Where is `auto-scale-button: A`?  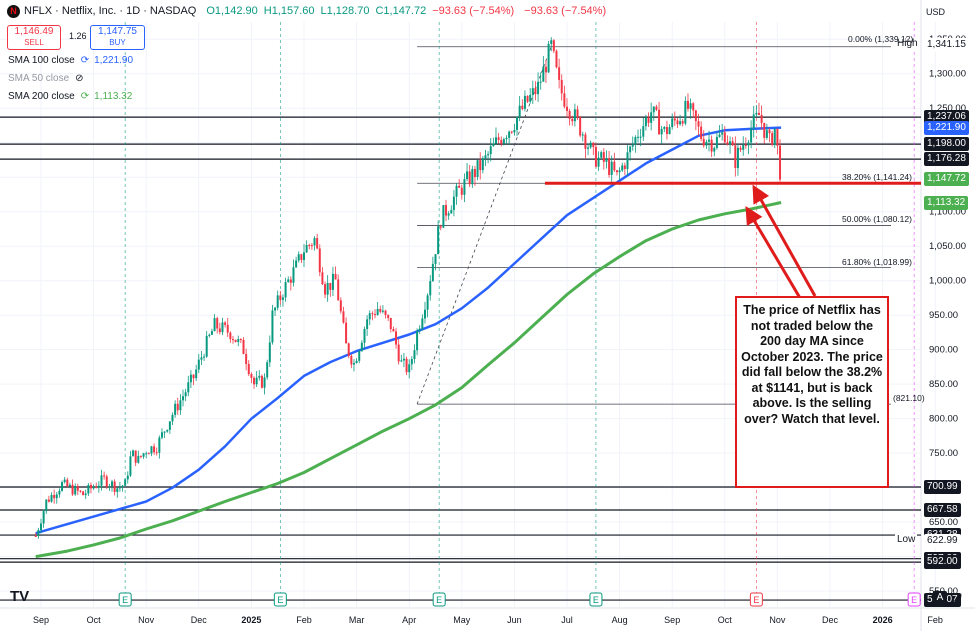 auto-scale-button: A is located at coordinates (940, 598).